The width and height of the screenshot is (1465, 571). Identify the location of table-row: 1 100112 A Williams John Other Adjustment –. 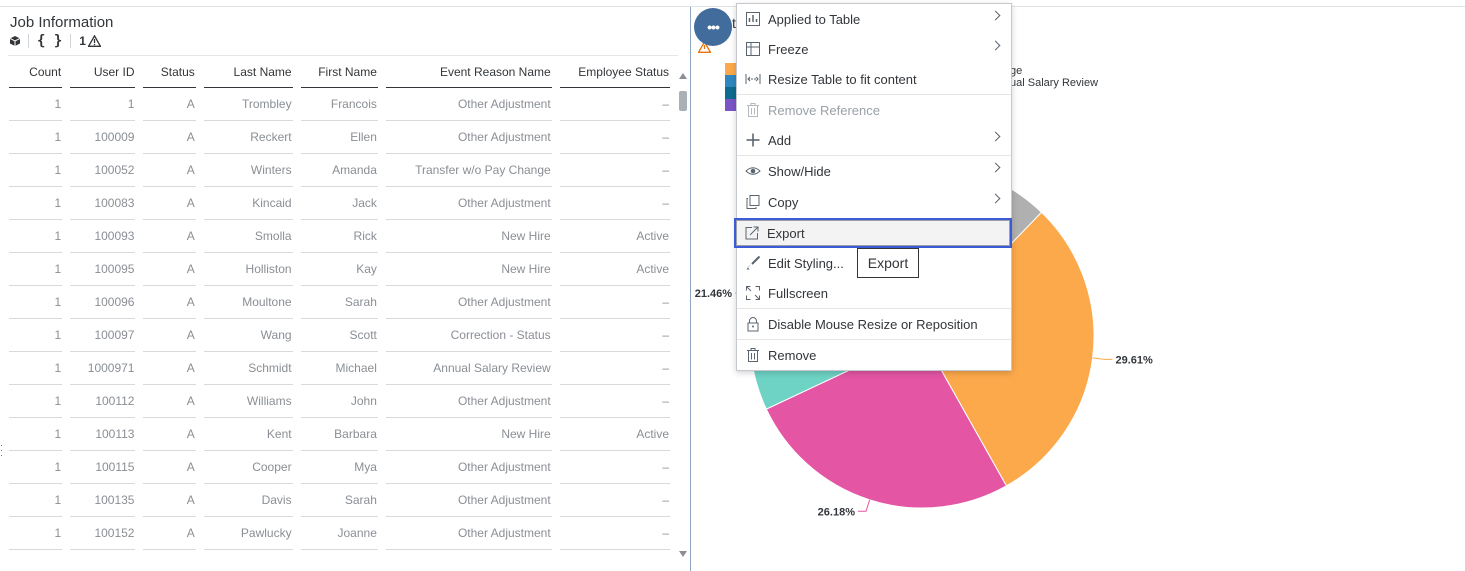
(339, 401).